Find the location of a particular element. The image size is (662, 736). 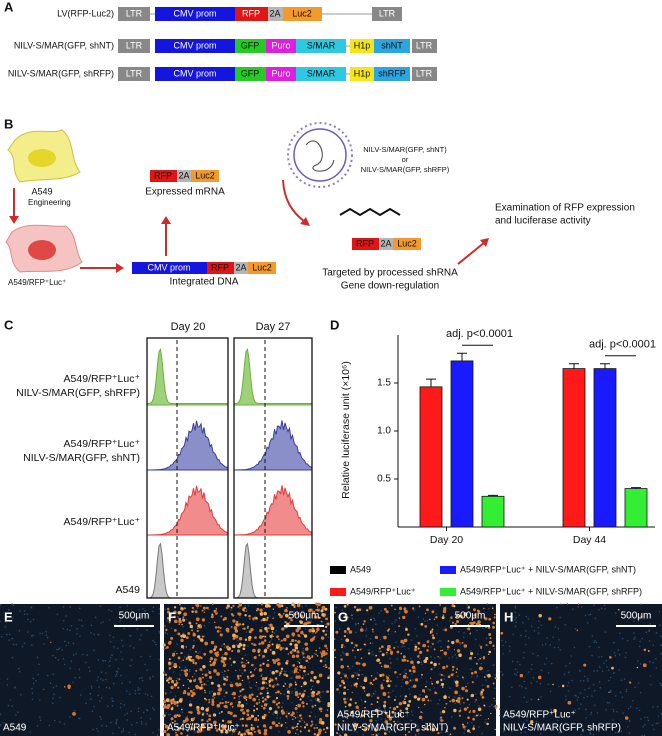

caption: Targeted by processed shRNA is located at coordinates (390, 273).